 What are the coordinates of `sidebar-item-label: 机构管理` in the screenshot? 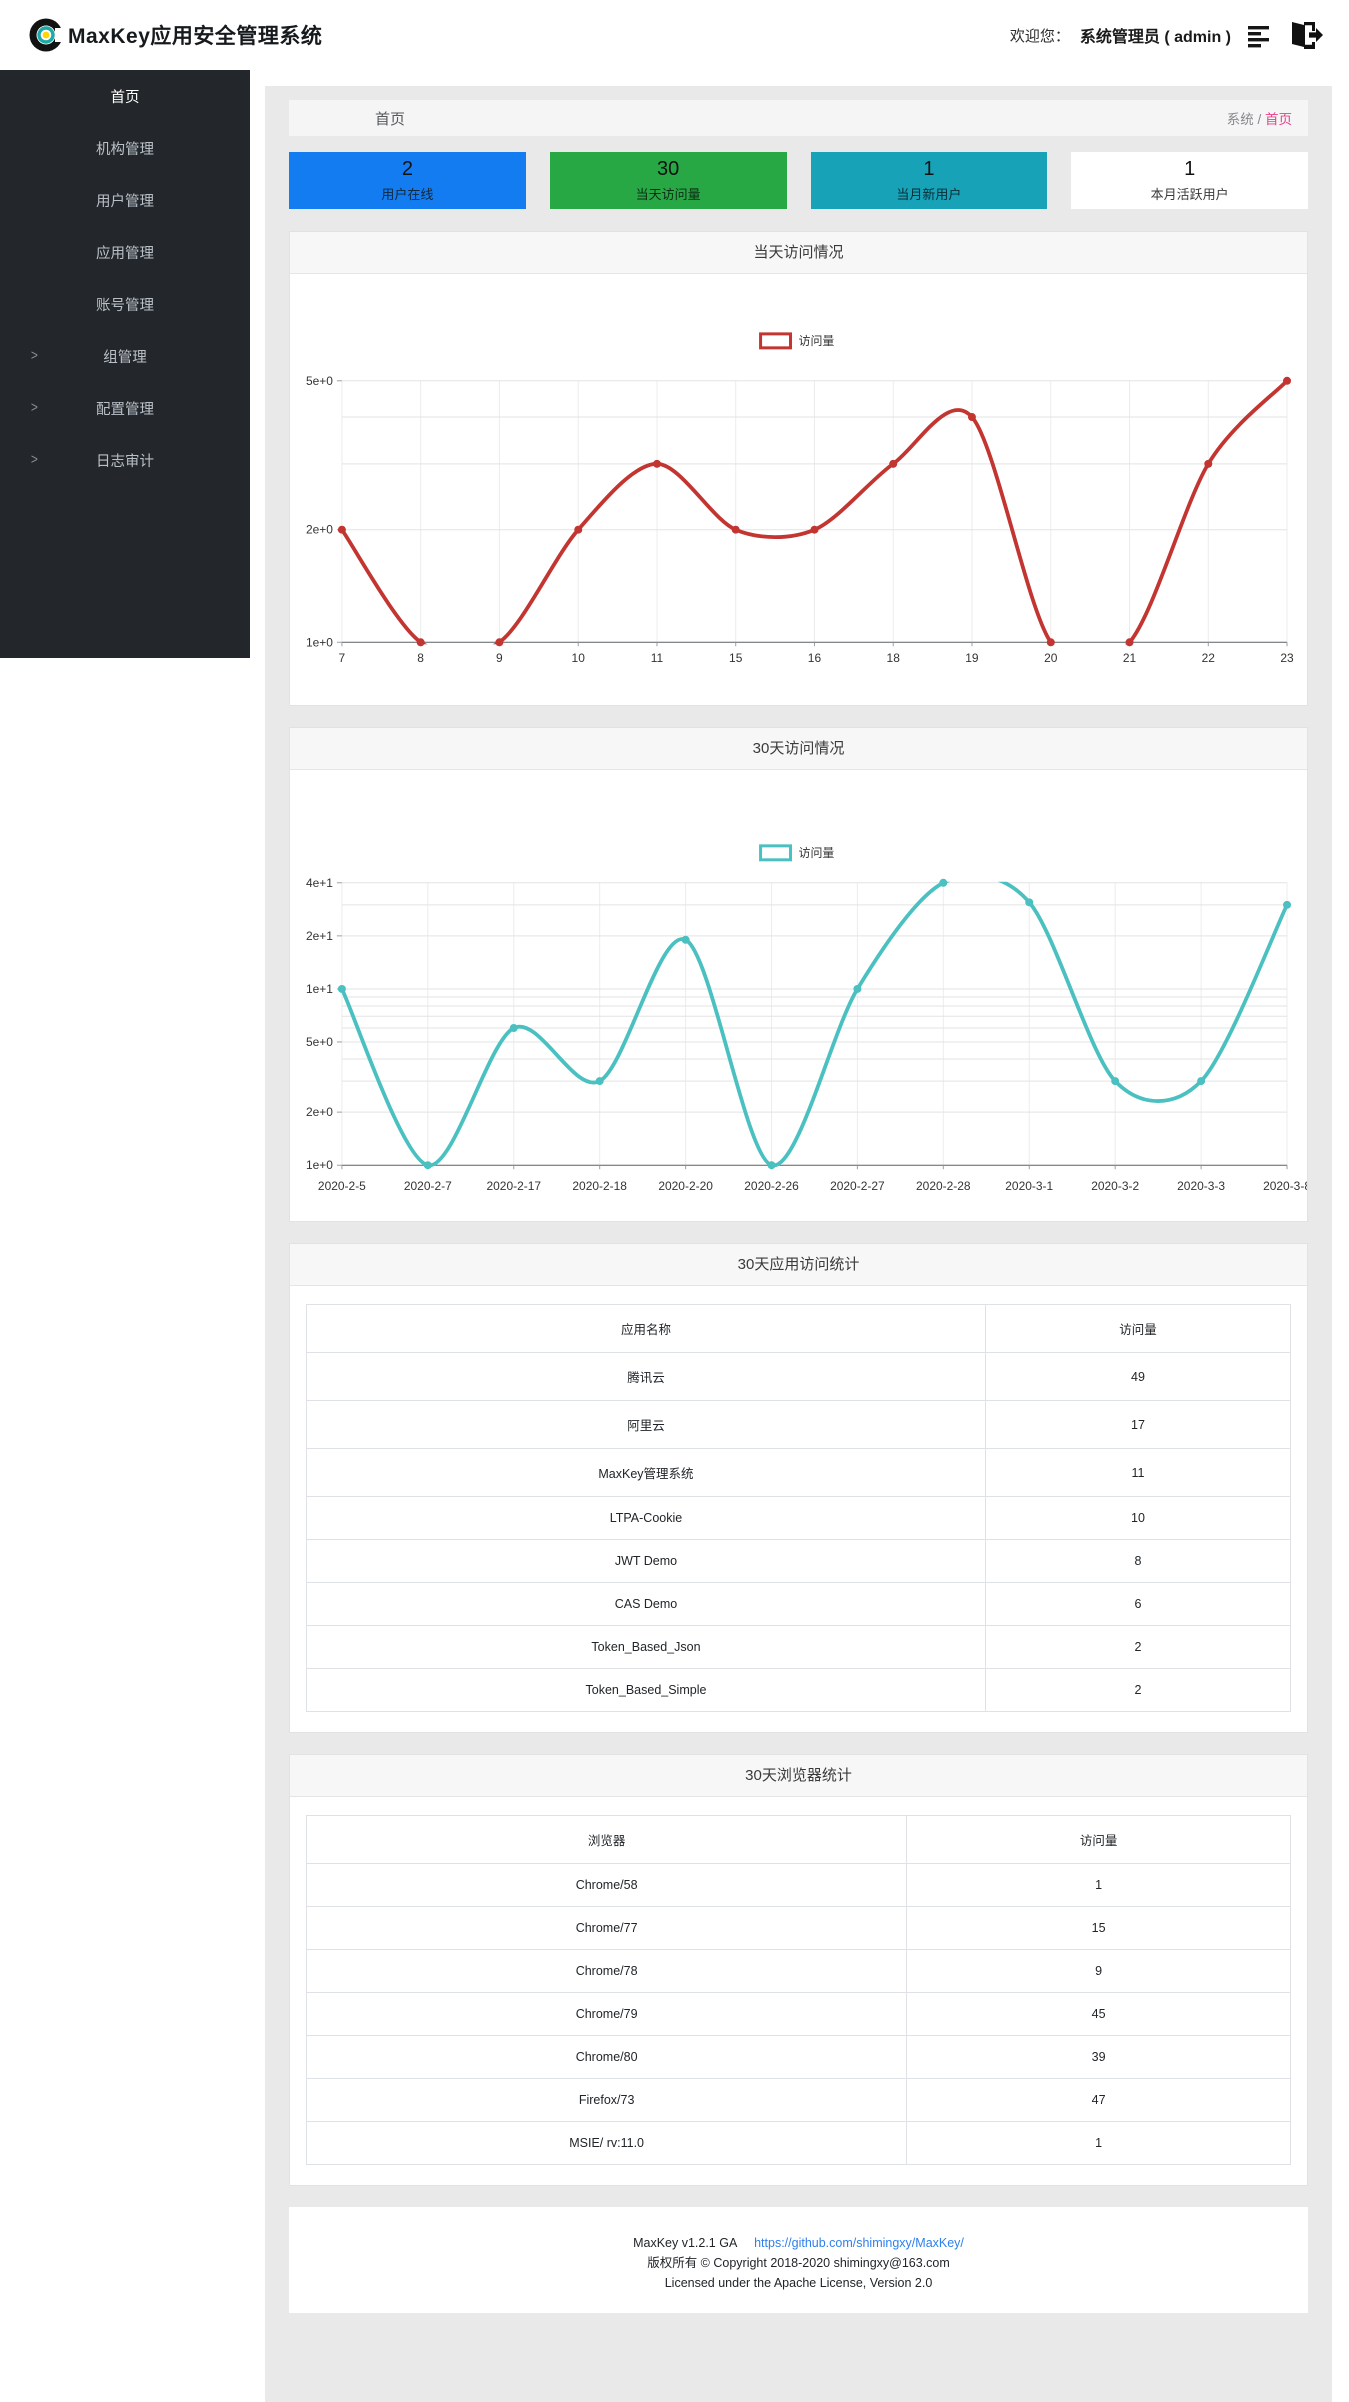 It's located at (125, 149).